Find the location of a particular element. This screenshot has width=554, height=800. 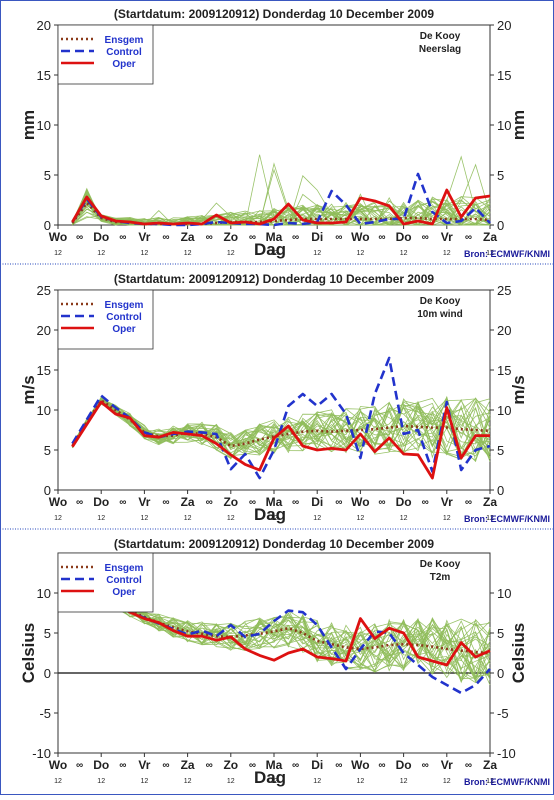

series-line-oper is located at coordinates (280, 440).